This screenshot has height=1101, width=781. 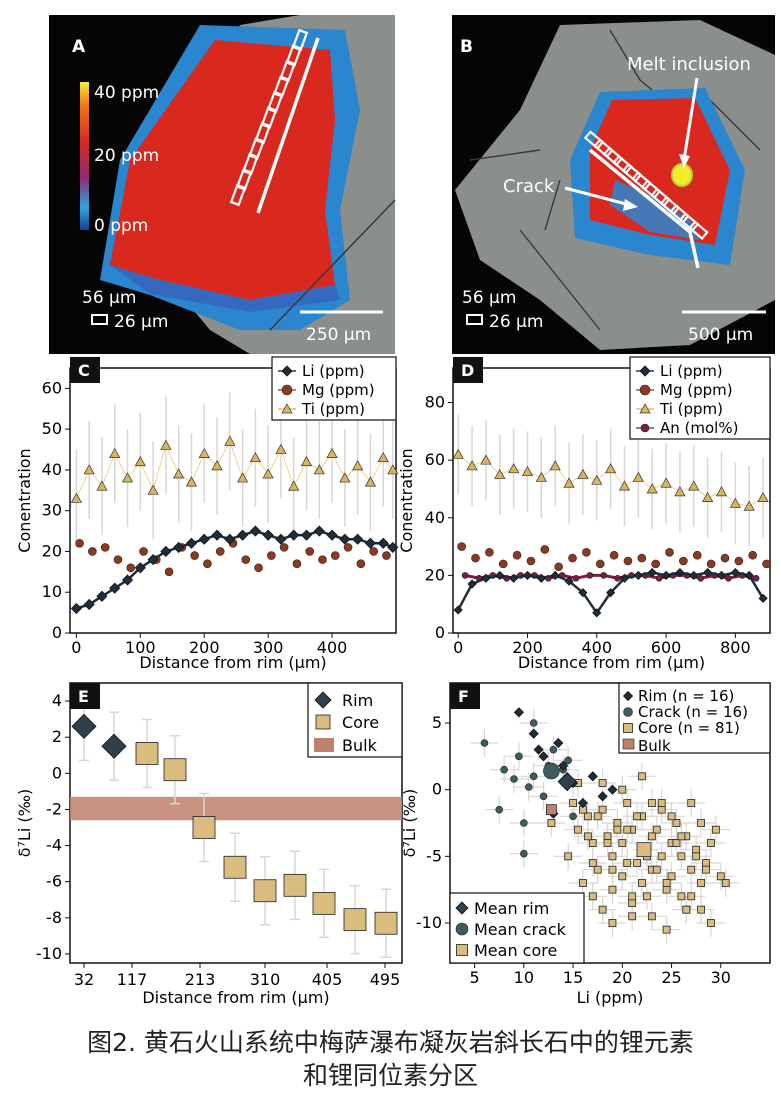 What do you see at coordinates (597, 647) in the screenshot?
I see `x-tick-label: 400` at bounding box center [597, 647].